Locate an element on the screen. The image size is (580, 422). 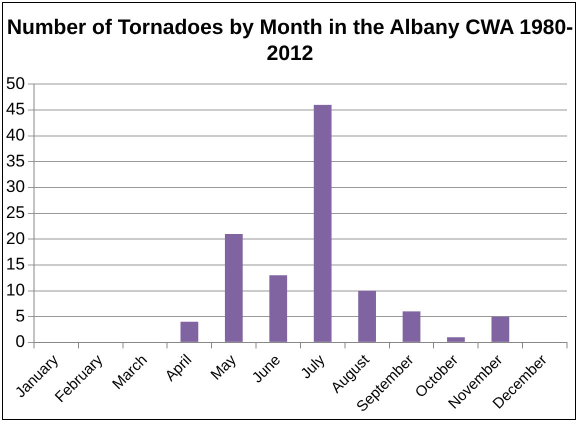
x-tick-label: May is located at coordinates (224, 367).